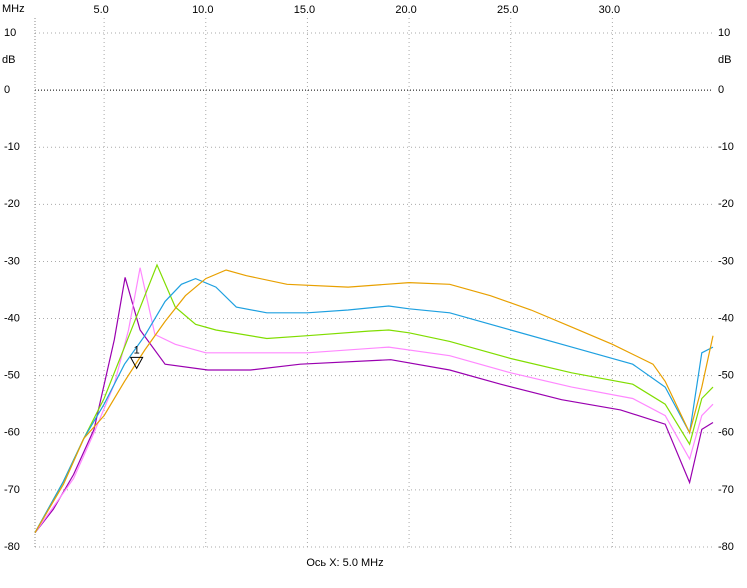 The image size is (747, 588). Describe the element at coordinates (7, 90) in the screenshot. I see `y-tick-label: 0` at that location.